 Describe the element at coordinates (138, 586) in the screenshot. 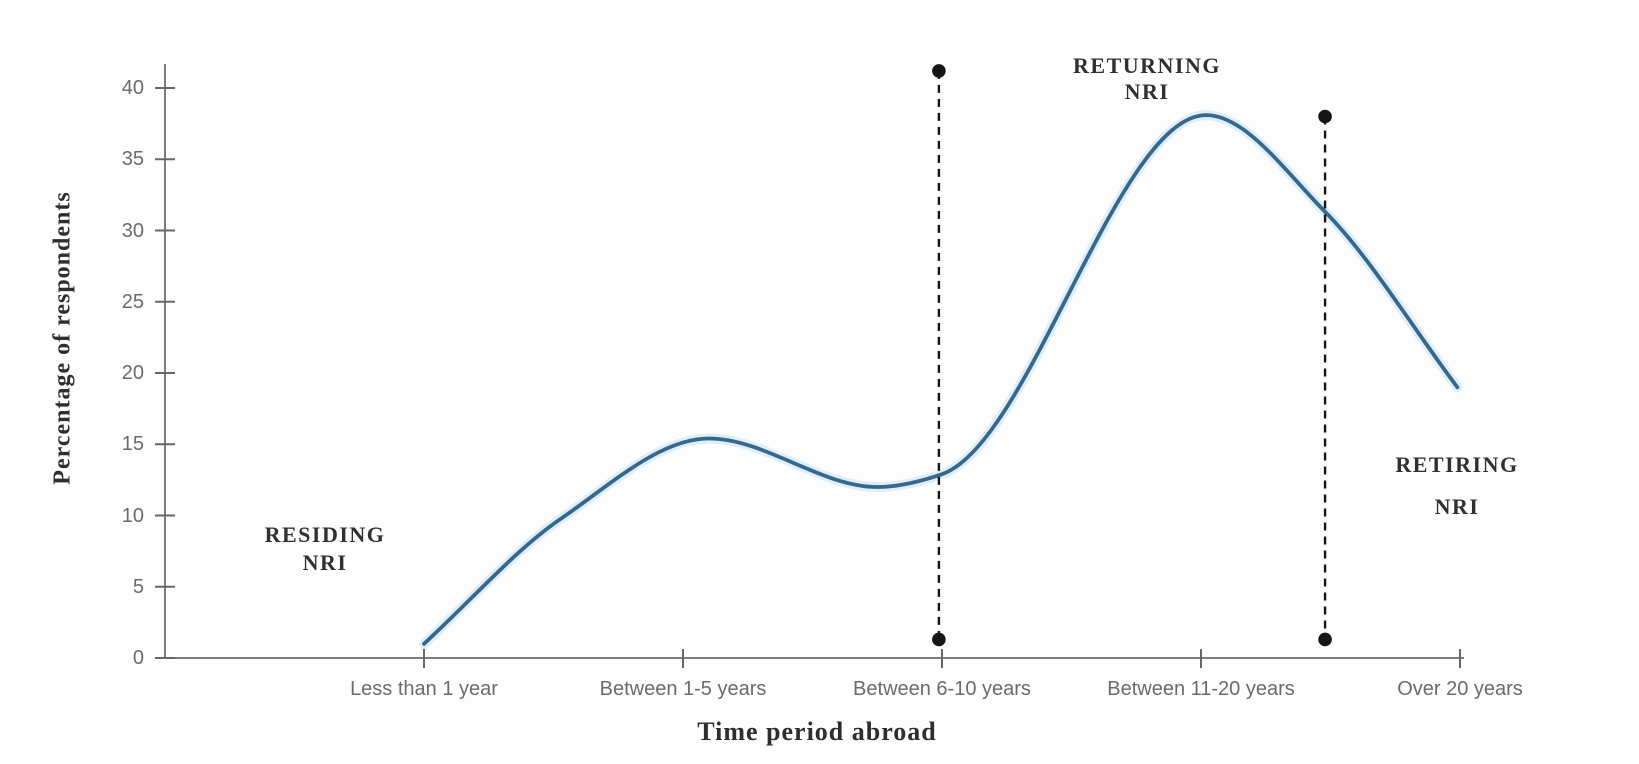

I see `y-tick-label: 5` at that location.